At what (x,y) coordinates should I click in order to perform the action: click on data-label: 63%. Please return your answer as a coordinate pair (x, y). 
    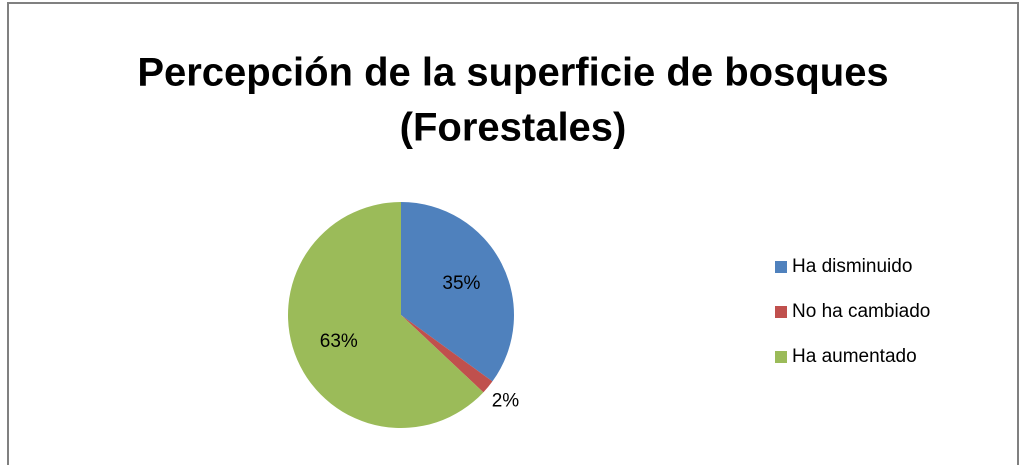
    Looking at the image, I should click on (339, 341).